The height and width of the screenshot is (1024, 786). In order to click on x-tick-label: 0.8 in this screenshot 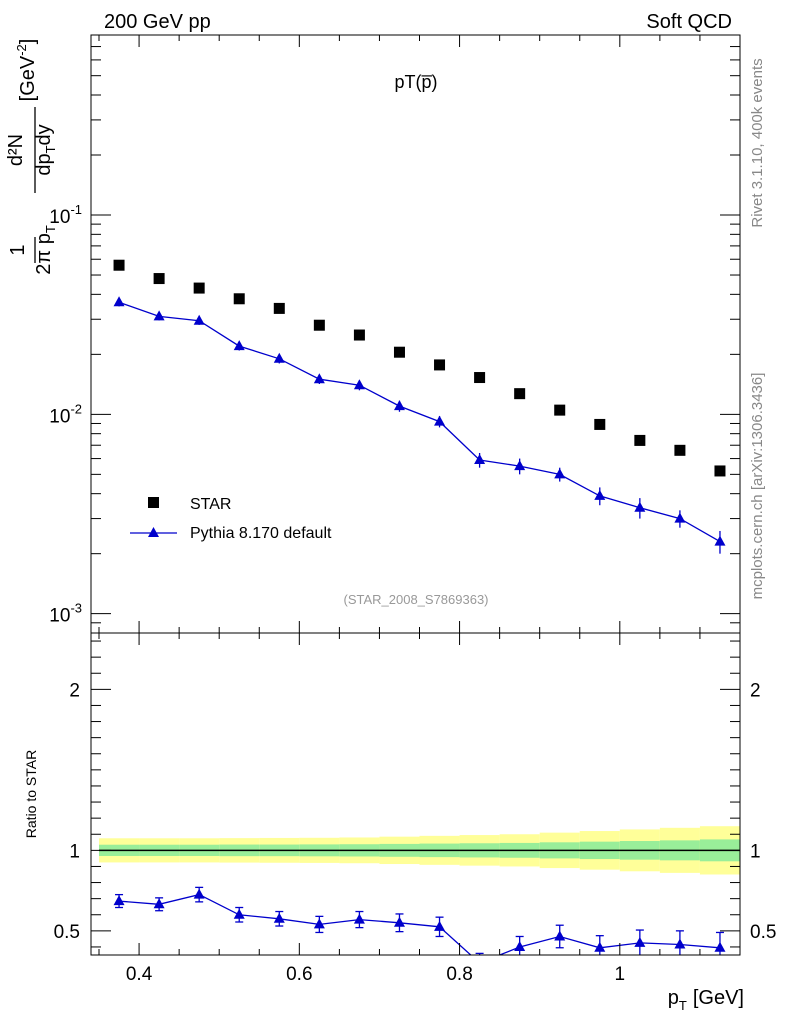, I will do `click(459, 974)`.